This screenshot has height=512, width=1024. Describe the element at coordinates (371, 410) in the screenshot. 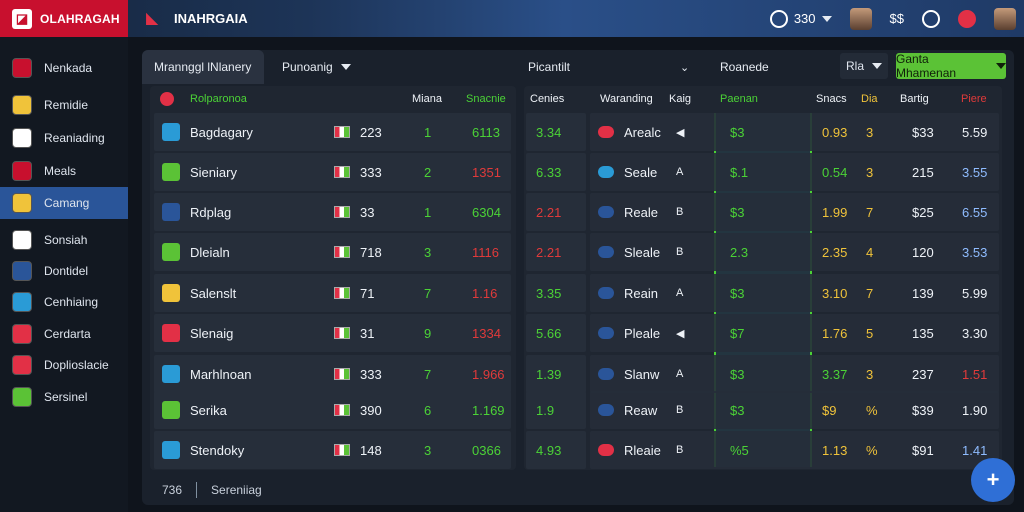

I see `team-number: 390` at that location.